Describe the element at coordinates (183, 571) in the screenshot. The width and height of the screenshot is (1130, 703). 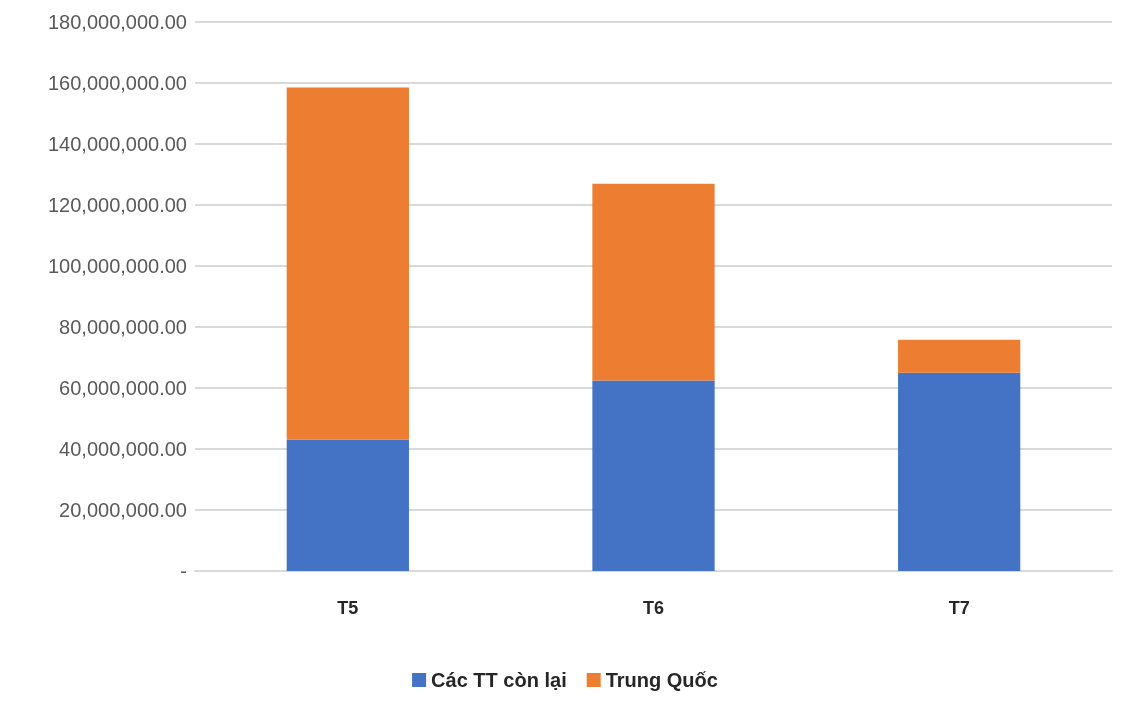
I see `y-tick-label: -` at that location.